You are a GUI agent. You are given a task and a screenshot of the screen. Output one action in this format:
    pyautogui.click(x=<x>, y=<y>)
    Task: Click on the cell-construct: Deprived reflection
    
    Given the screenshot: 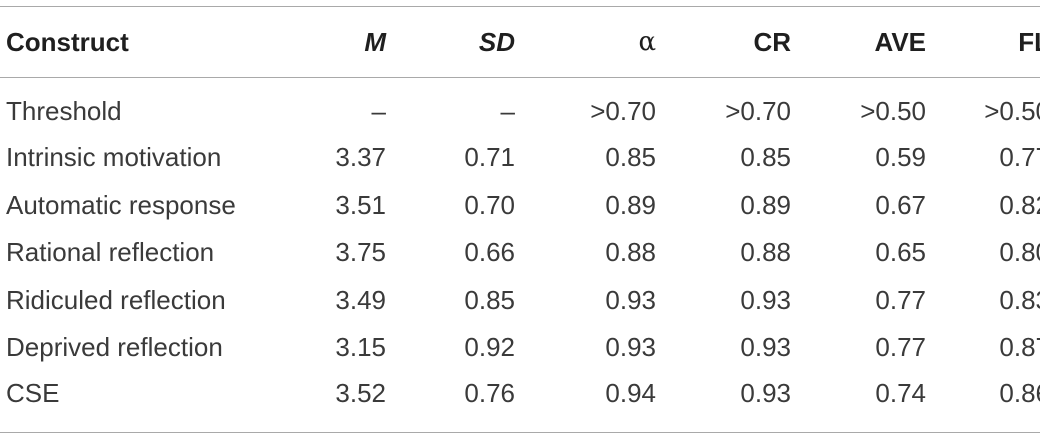 What is the action you would take?
    pyautogui.click(x=114, y=347)
    